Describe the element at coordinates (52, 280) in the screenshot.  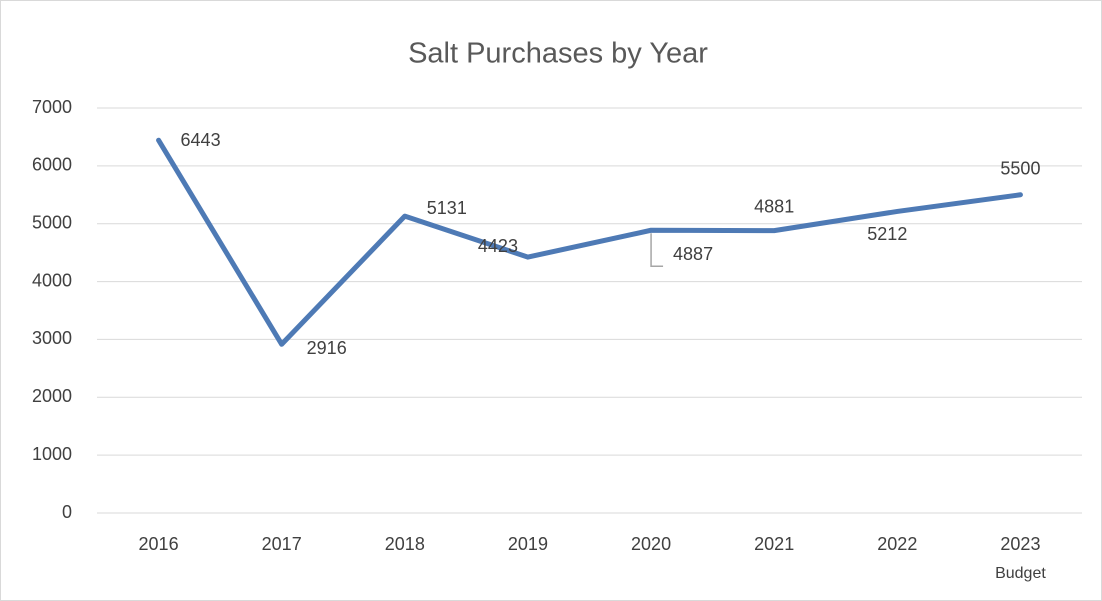
I see `y-tick-label: 4000` at that location.